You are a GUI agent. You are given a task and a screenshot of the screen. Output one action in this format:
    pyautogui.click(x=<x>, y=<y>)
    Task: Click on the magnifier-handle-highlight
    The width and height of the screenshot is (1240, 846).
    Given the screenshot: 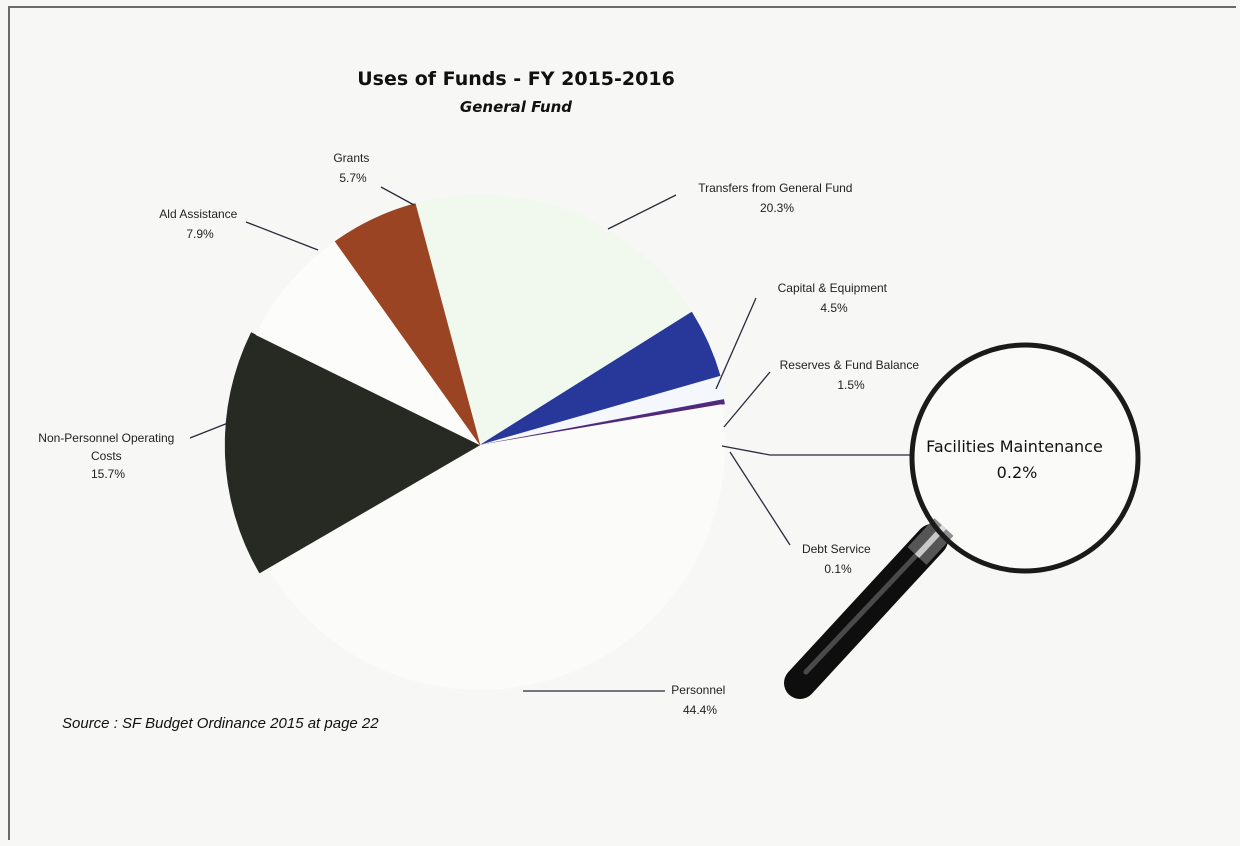 What is the action you would take?
    pyautogui.click(x=865, y=609)
    